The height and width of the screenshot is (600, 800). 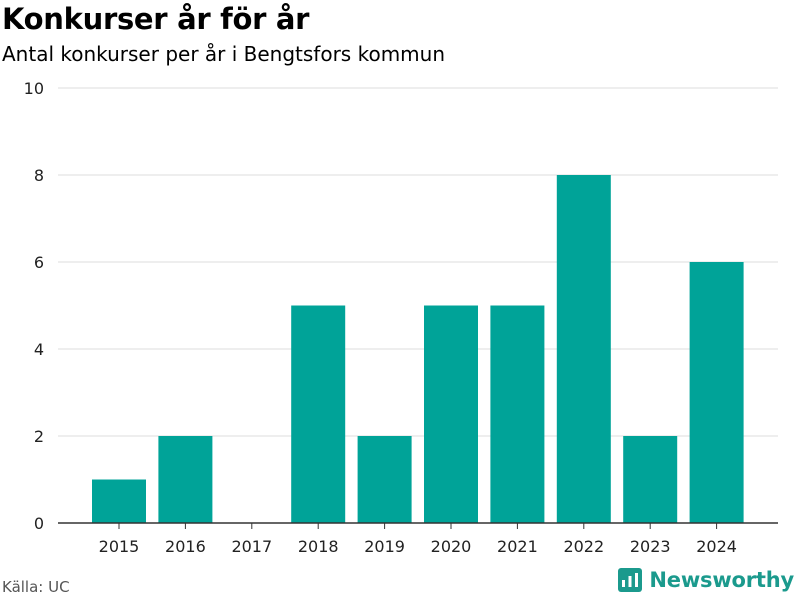 What do you see at coordinates (418, 539) in the screenshot?
I see `x-axis-ticks: 2015 2016 2017 2018 2019 2020 2021 2022 2023 2024` at bounding box center [418, 539].